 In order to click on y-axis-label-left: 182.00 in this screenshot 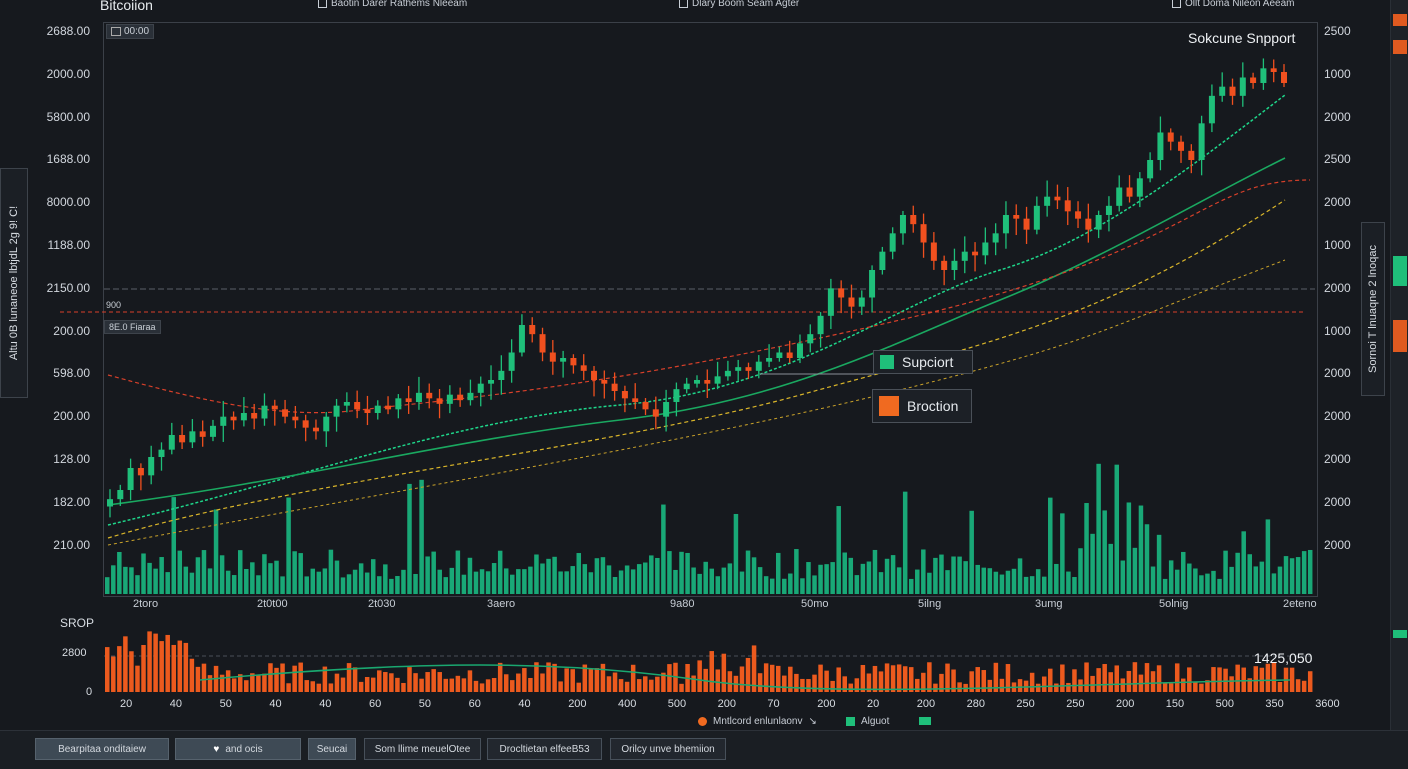, I will do `click(71, 501)`.